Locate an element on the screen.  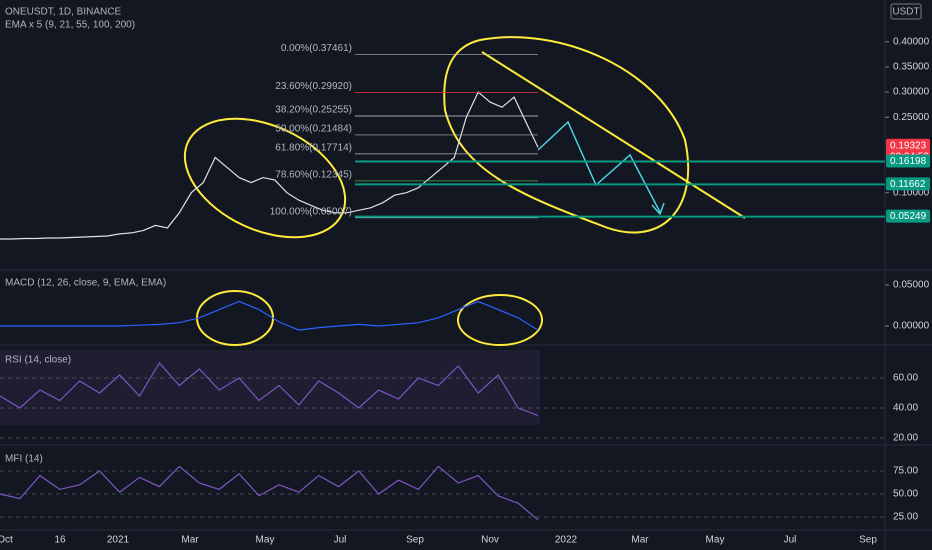
price-tag-label: 0.05249 is located at coordinates (908, 216).